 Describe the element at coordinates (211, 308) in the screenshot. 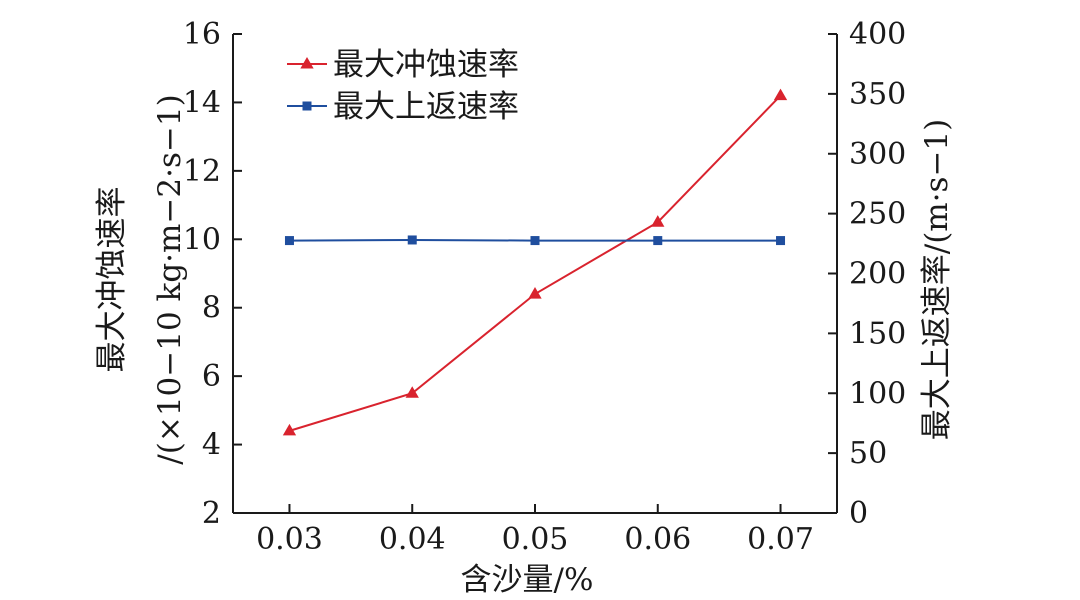

I see `left-y-tick-label: 8` at that location.